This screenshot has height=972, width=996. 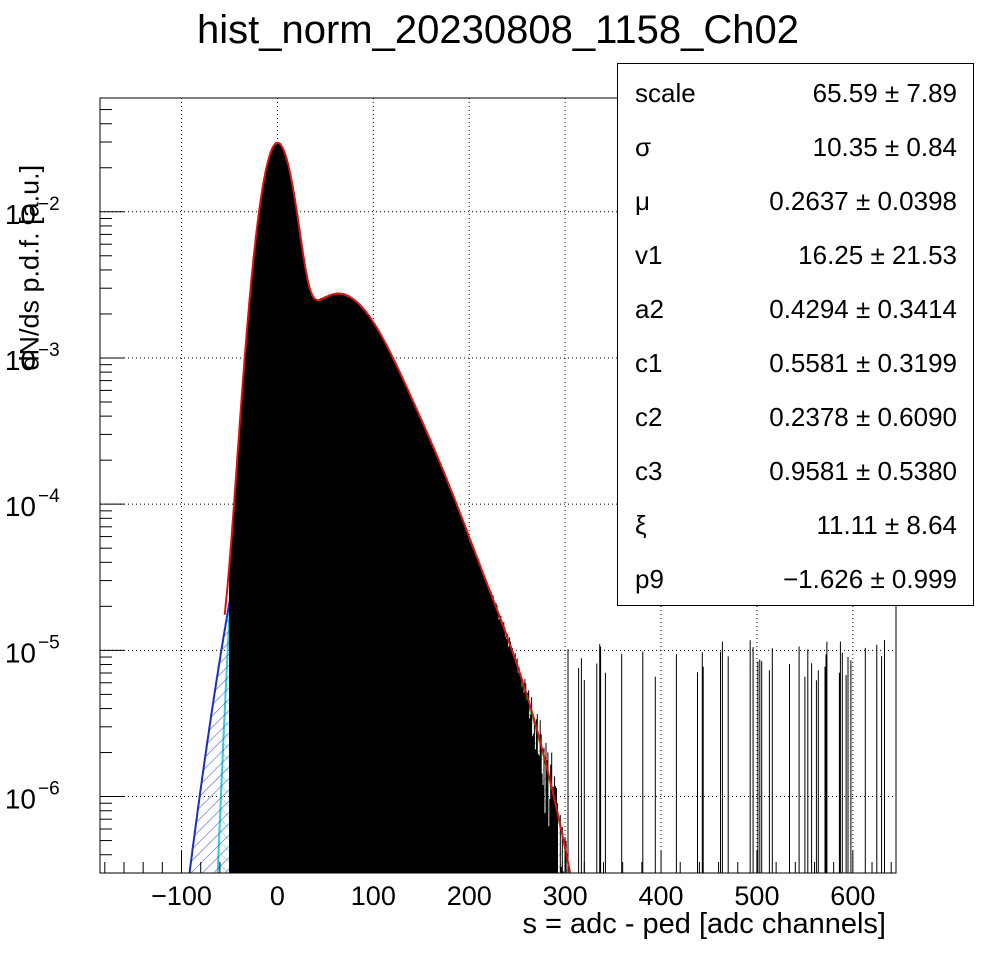 I want to click on stat-row: c2 0.2378 ± 0.6090, so click(x=795, y=417).